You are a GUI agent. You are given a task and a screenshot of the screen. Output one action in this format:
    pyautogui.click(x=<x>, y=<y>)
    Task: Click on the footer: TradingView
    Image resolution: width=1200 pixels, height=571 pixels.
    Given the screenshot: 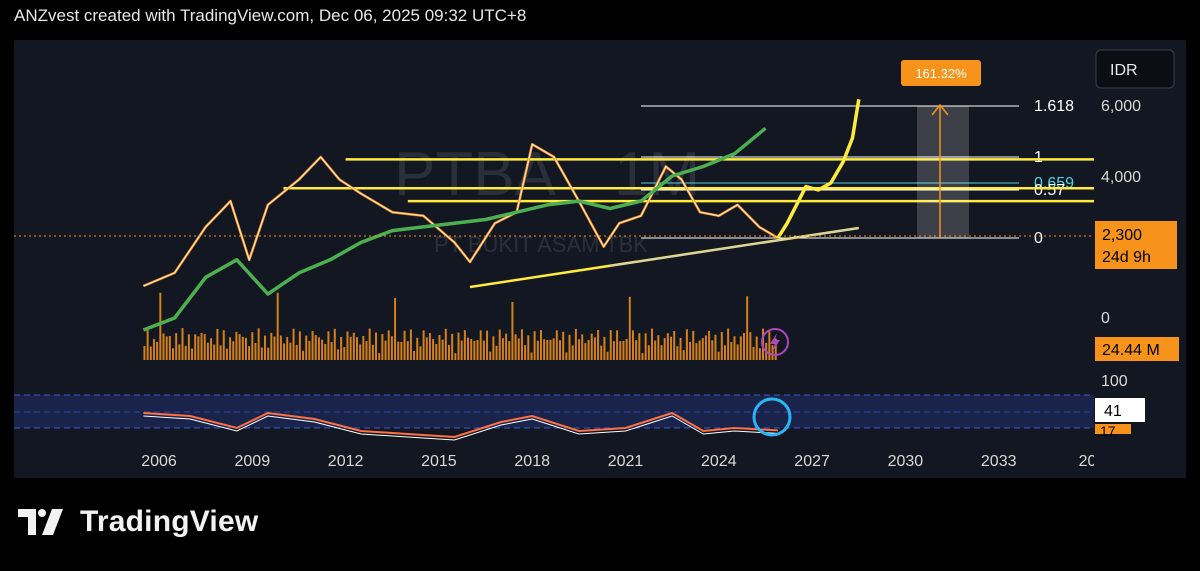 What is the action you would take?
    pyautogui.click(x=138, y=522)
    